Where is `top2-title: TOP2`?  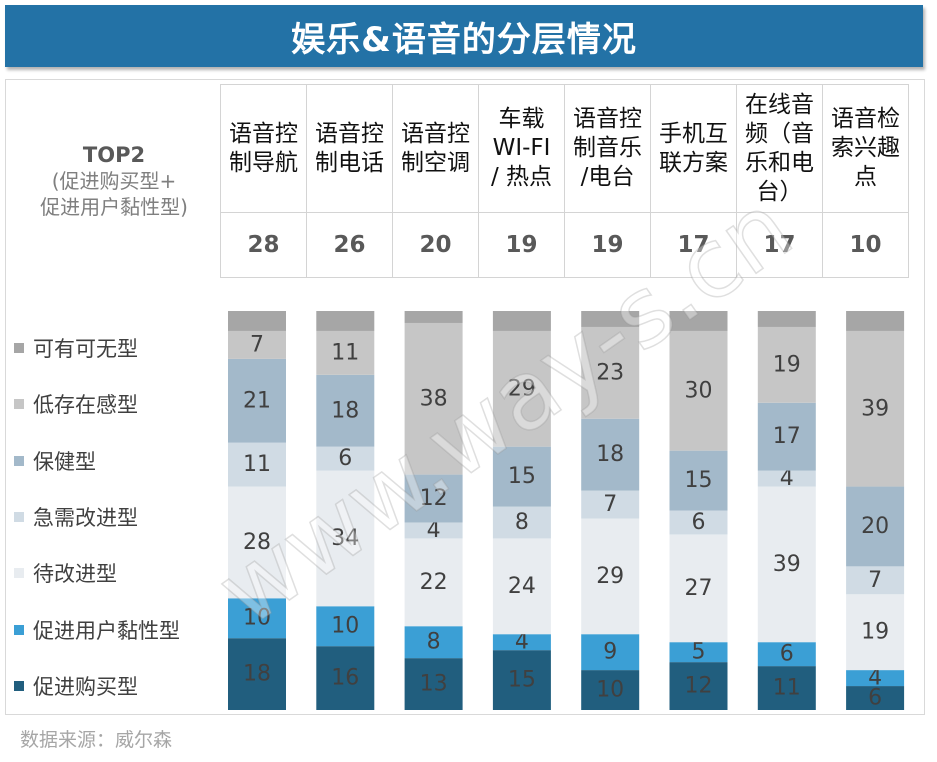
top2-title: TOP2 is located at coordinates (114, 155).